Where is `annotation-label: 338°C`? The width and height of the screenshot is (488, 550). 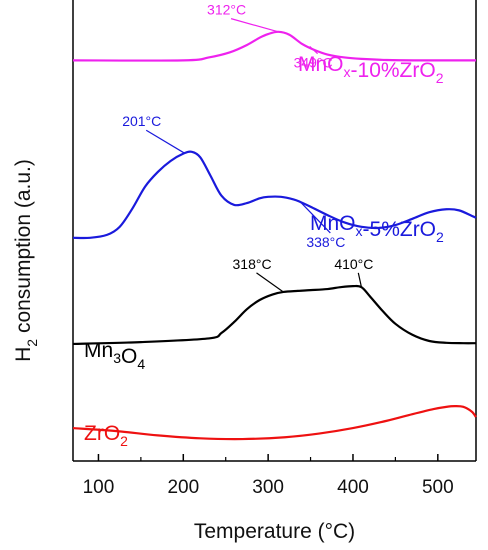 annotation-label: 338°C is located at coordinates (325, 242).